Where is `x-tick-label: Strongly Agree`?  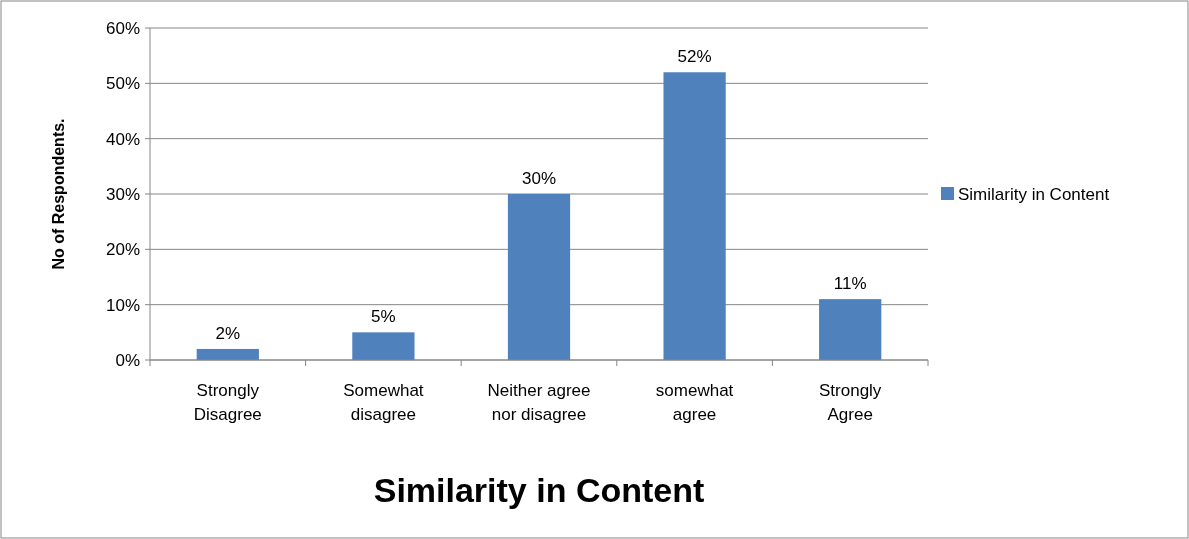 x-tick-label: Strongly Agree is located at coordinates (850, 402).